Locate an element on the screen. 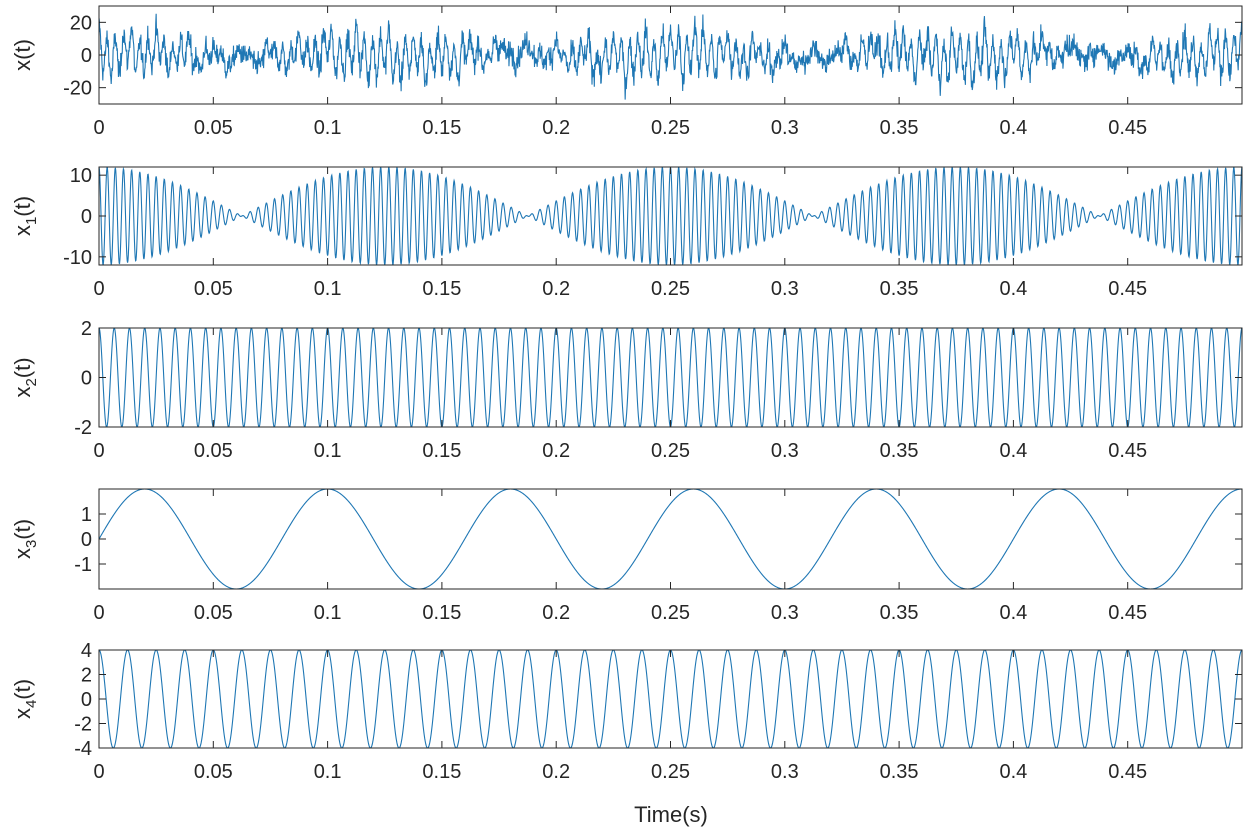  series-line-x4 is located at coordinates (670, 699).